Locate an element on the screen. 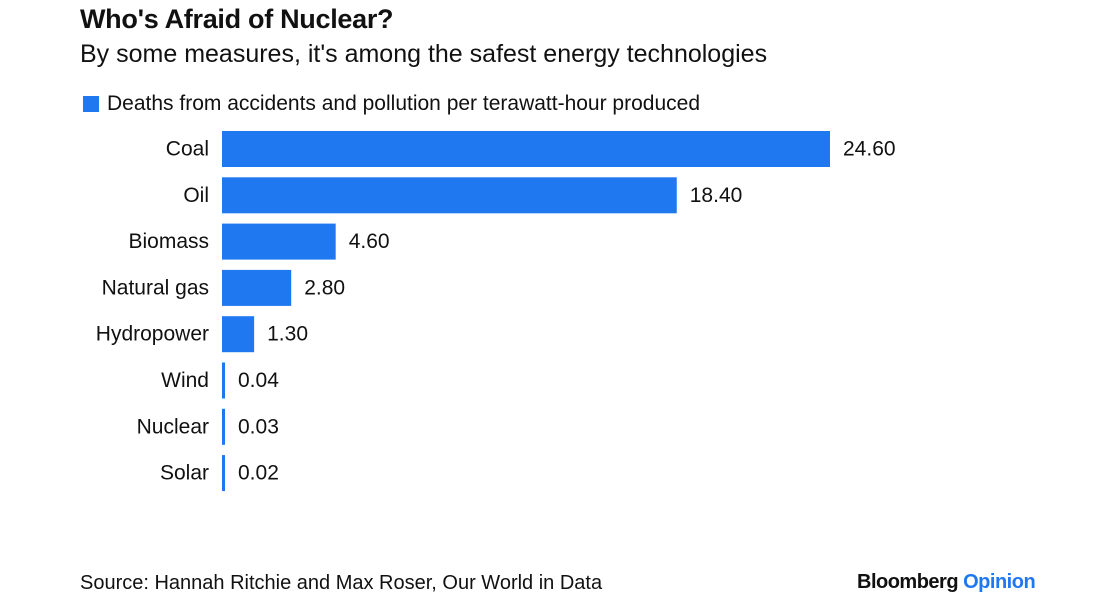 This screenshot has height=600, width=1115. category-label: Oil is located at coordinates (196, 195).